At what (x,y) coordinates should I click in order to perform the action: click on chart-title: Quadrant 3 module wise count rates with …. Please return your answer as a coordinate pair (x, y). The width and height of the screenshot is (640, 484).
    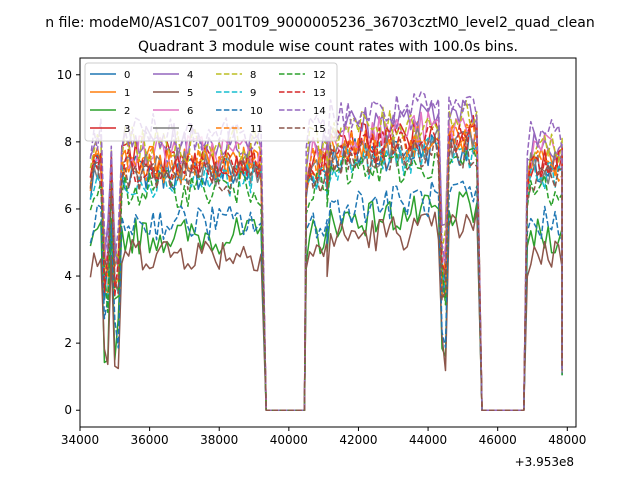
    Looking at the image, I should click on (328, 47).